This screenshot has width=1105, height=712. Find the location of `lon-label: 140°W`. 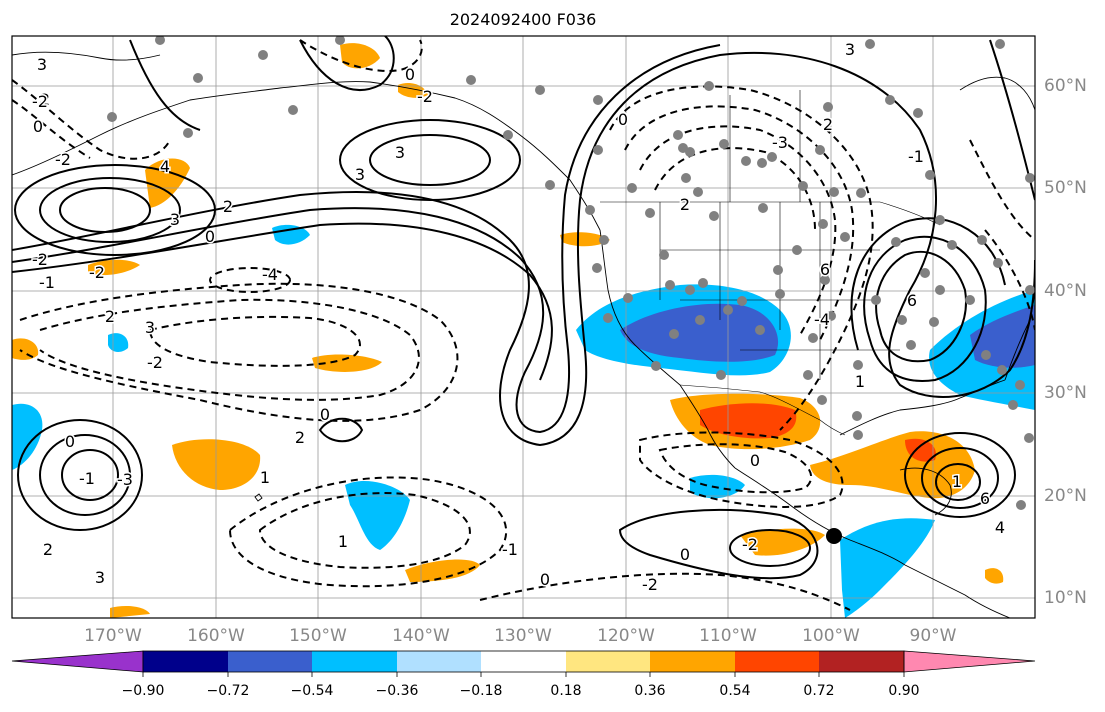

lon-label: 140°W is located at coordinates (421, 636).